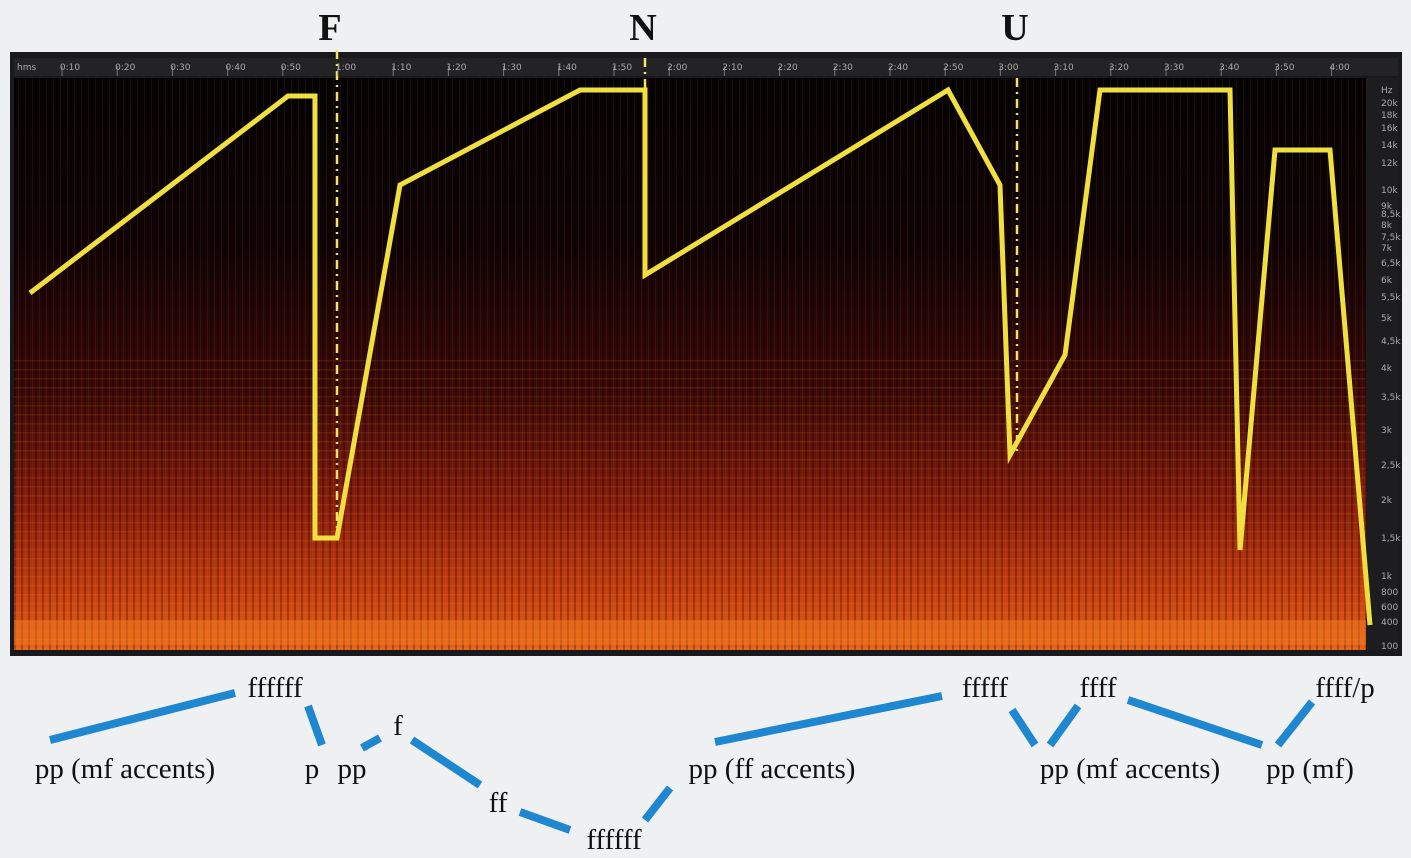 Image resolution: width=1411 pixels, height=858 pixels. I want to click on time-ruler, so click(706, 67).